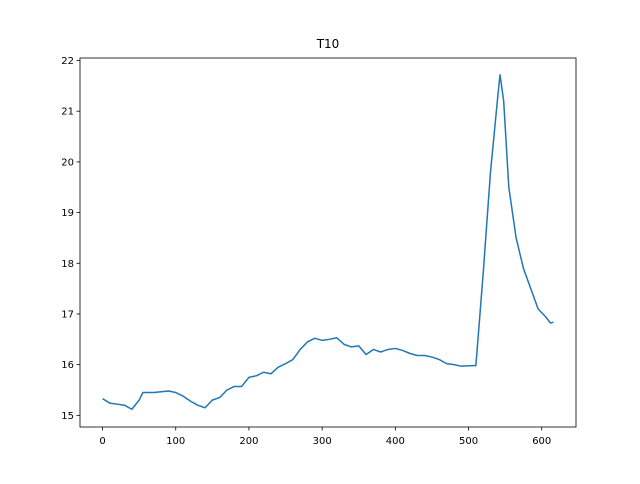 This screenshot has width=640, height=484. What do you see at coordinates (67, 416) in the screenshot?
I see `y-tick-label: 15` at bounding box center [67, 416].